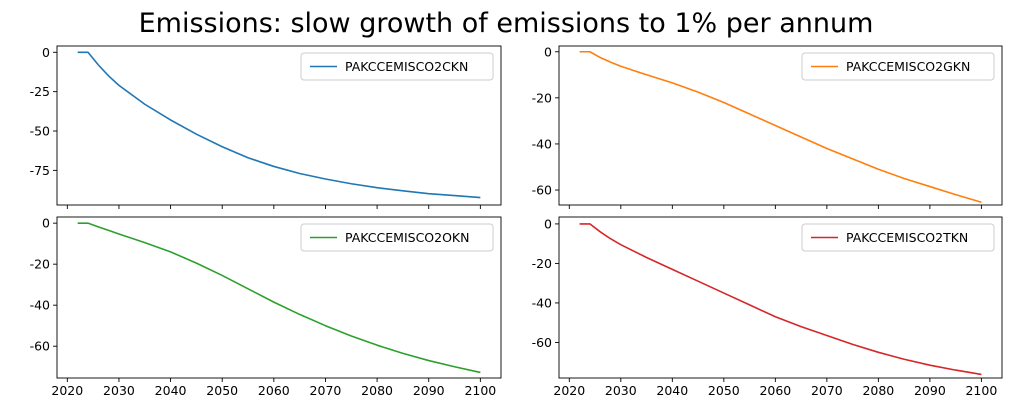 The height and width of the screenshot is (411, 1011). I want to click on y-tick-label: -25, so click(40, 91).